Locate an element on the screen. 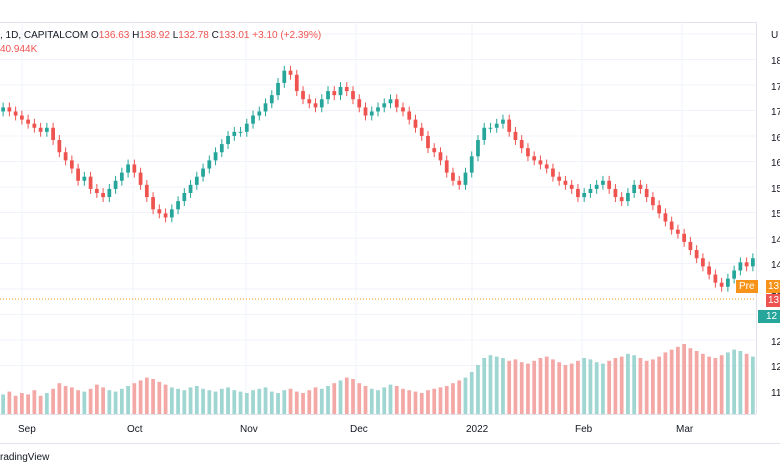  symbol-label: , 1D, CAPITALCOM is located at coordinates (44, 35).